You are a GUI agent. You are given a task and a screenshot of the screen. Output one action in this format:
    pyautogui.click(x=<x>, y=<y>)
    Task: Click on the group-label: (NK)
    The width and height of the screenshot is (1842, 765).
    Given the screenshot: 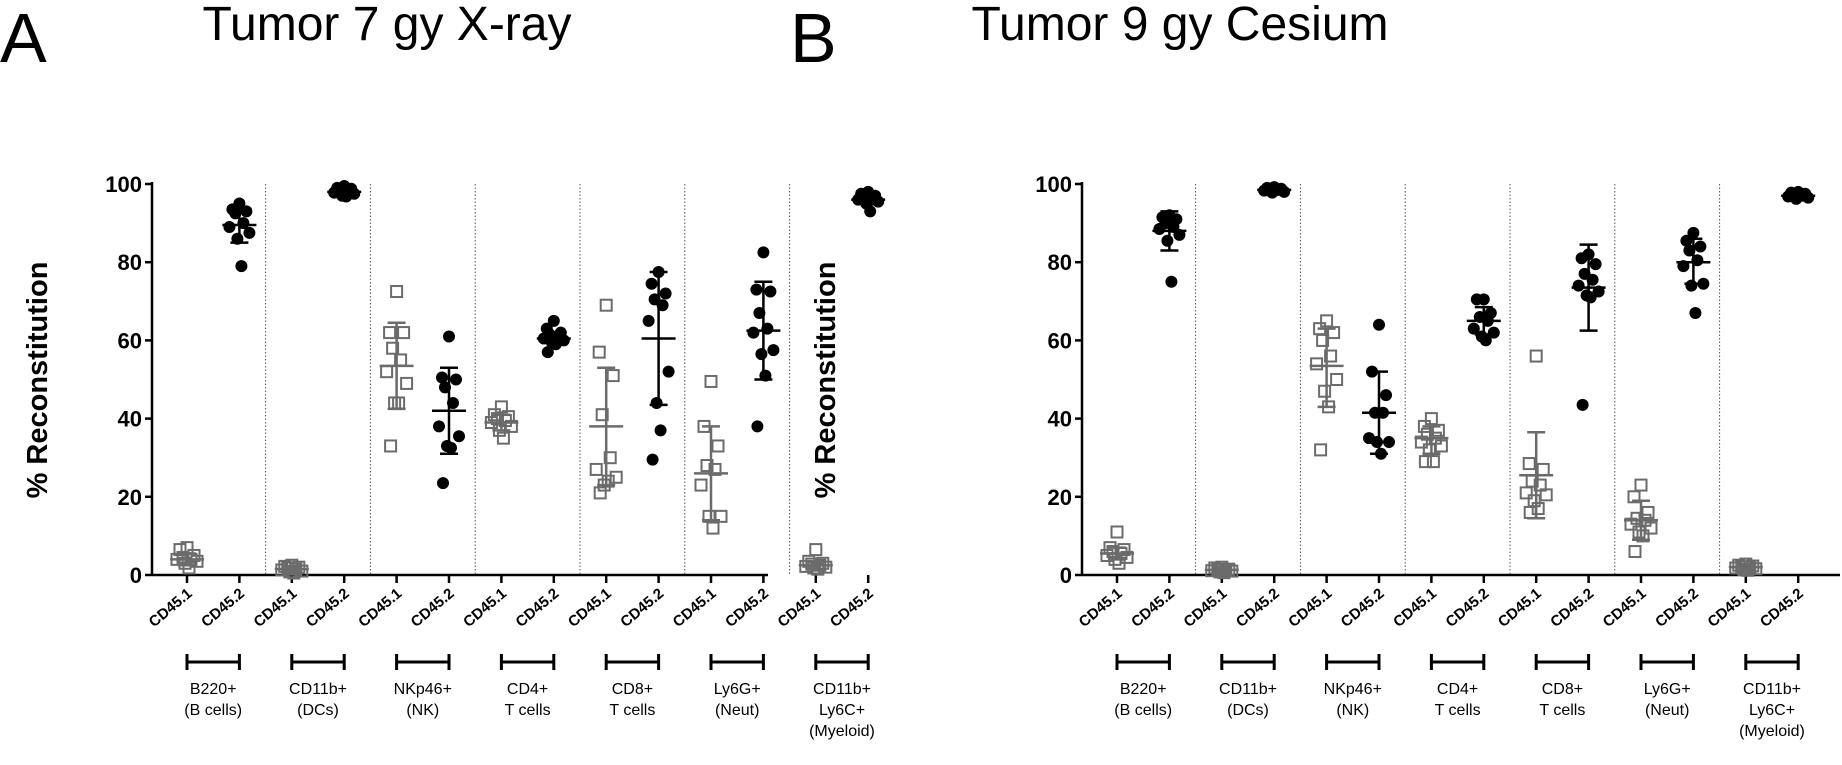 What is the action you would take?
    pyautogui.click(x=1352, y=710)
    